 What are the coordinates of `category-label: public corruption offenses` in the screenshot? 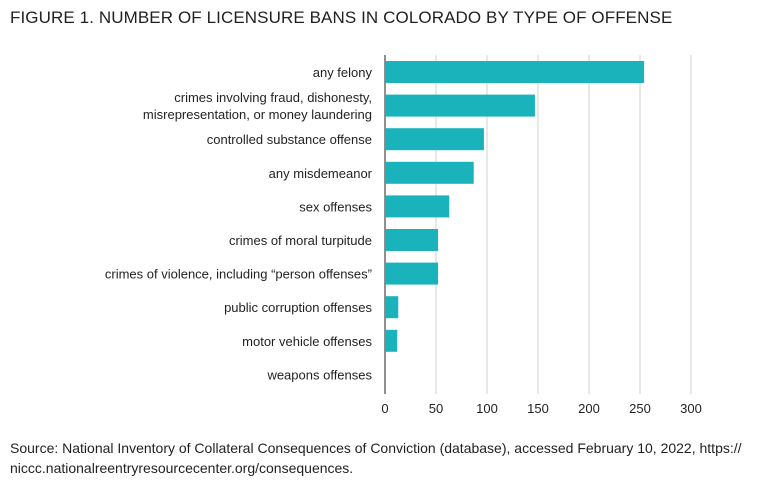 It's located at (298, 307).